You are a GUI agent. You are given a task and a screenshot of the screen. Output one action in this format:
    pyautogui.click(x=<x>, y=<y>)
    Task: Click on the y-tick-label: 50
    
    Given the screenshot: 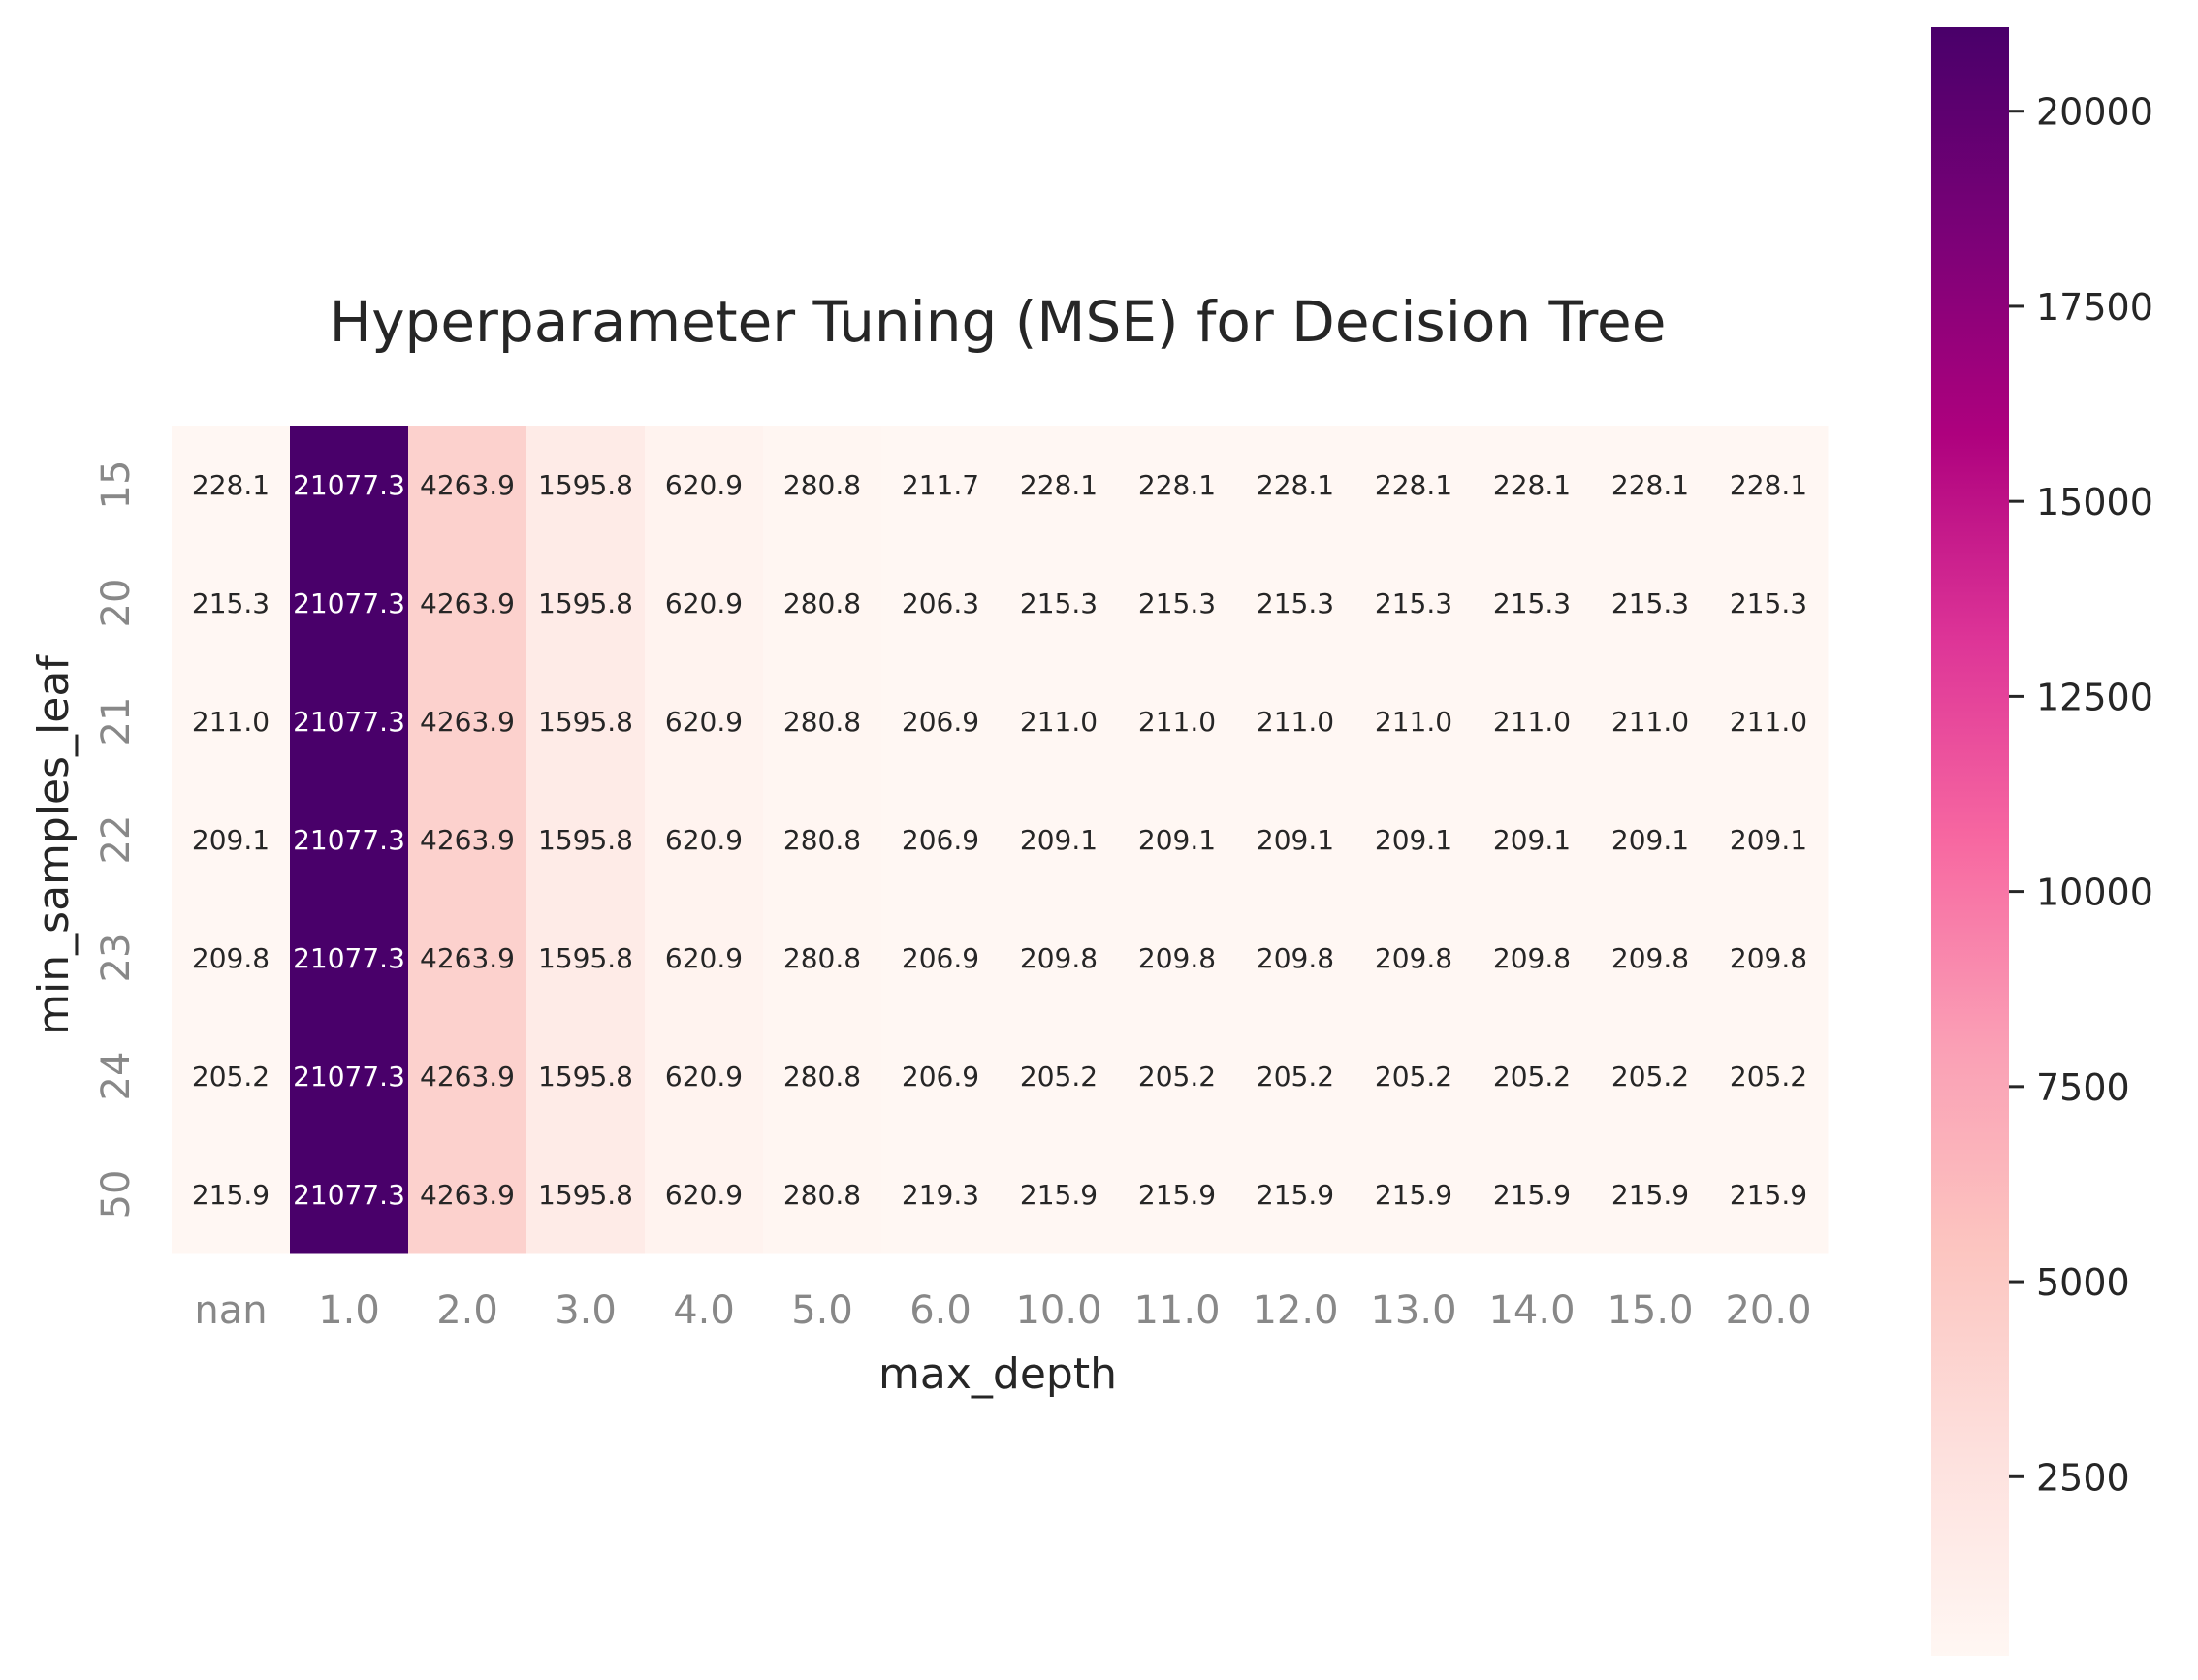 What is the action you would take?
    pyautogui.click(x=117, y=1195)
    